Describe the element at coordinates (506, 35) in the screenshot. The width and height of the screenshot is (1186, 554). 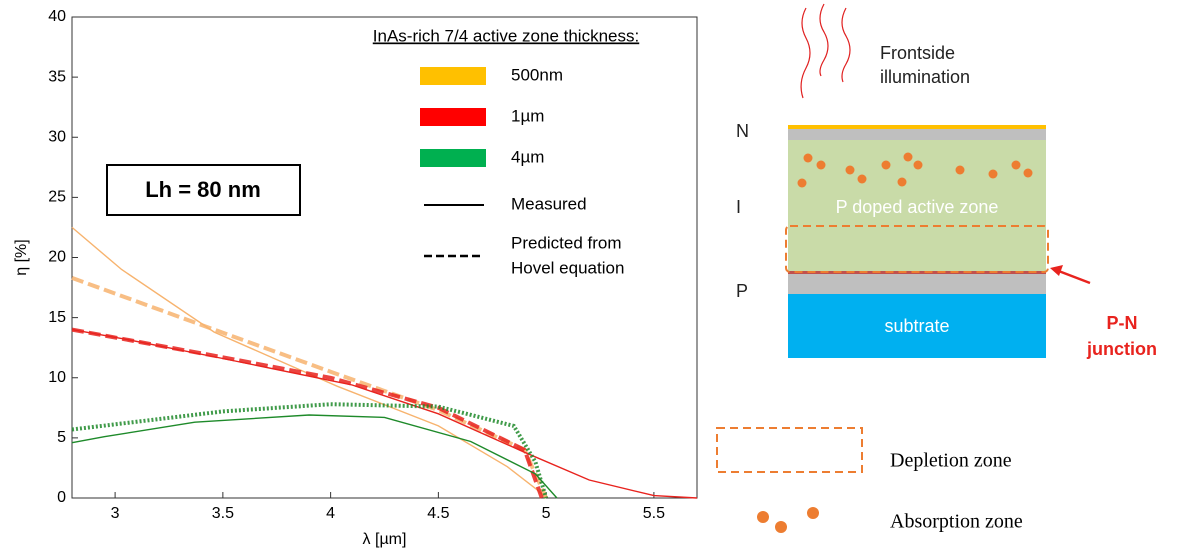
I see `legend-title: InAs-rich 7/4 active zone thickness:` at that location.